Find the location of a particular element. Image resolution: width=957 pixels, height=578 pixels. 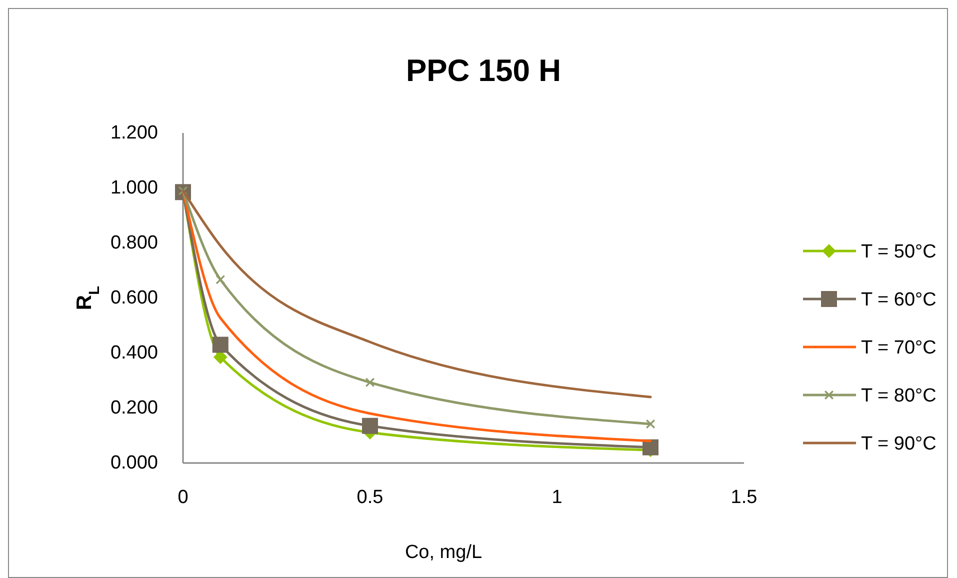

legend-label: T = 60°C is located at coordinates (898, 300).